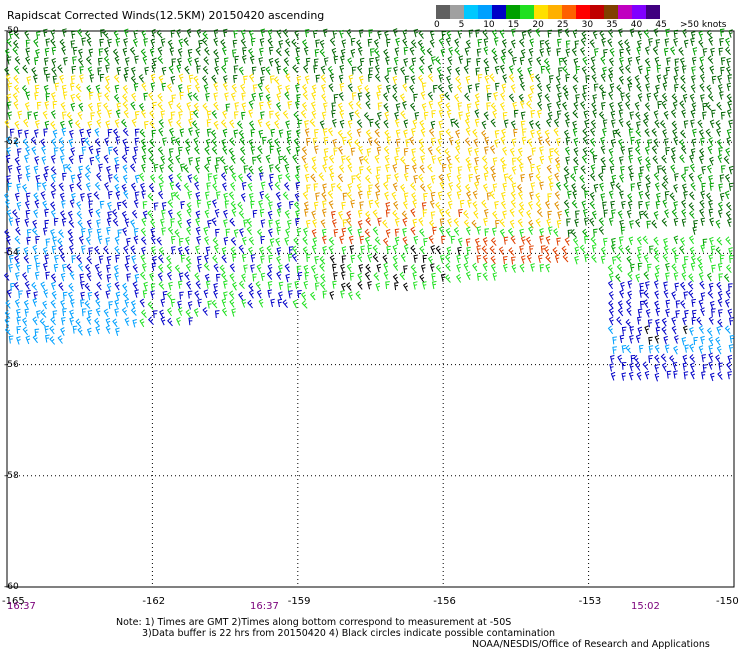 This screenshot has height=650, width=740. What do you see at coordinates (587, 25) in the screenshot?
I see `legend-label: 30` at bounding box center [587, 25].